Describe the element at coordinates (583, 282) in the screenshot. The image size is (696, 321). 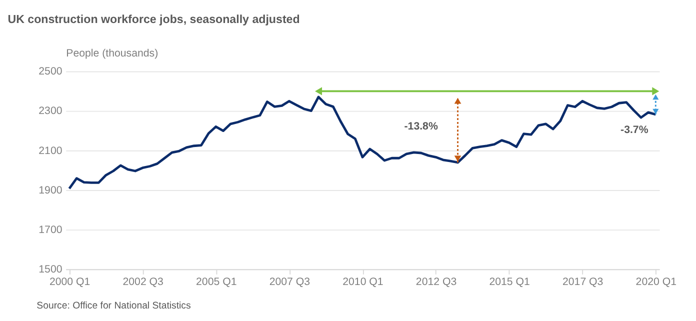
I see `x-tick-label: 2017 Q3` at that location.